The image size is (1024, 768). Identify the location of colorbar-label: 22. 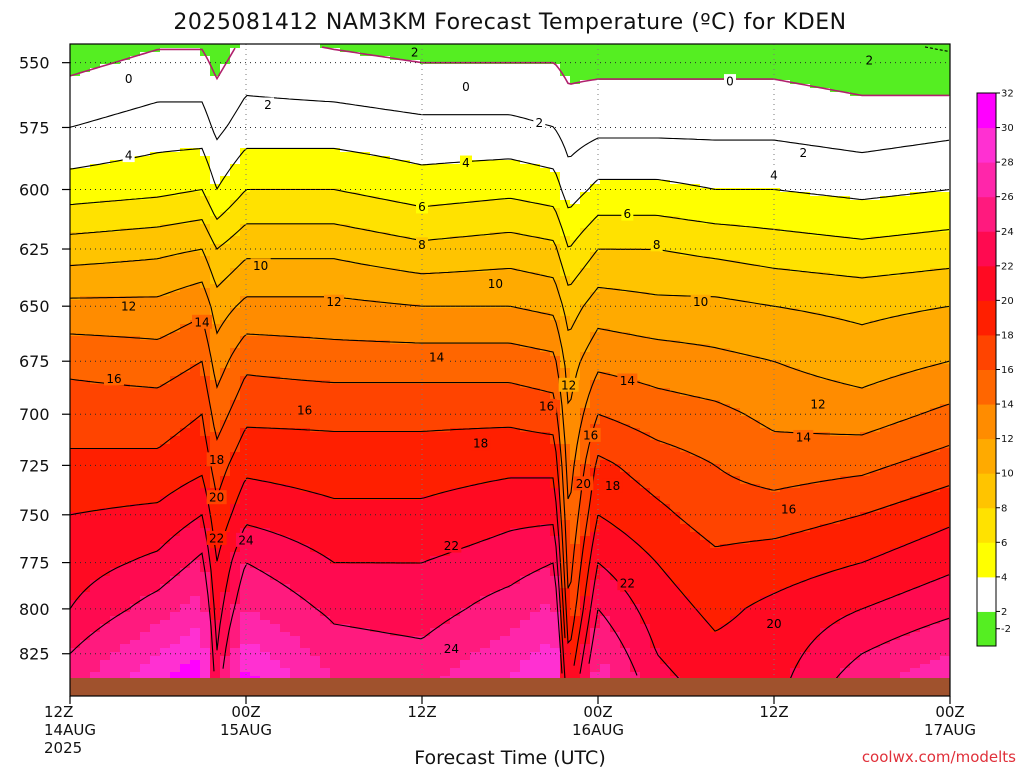
(1007, 266).